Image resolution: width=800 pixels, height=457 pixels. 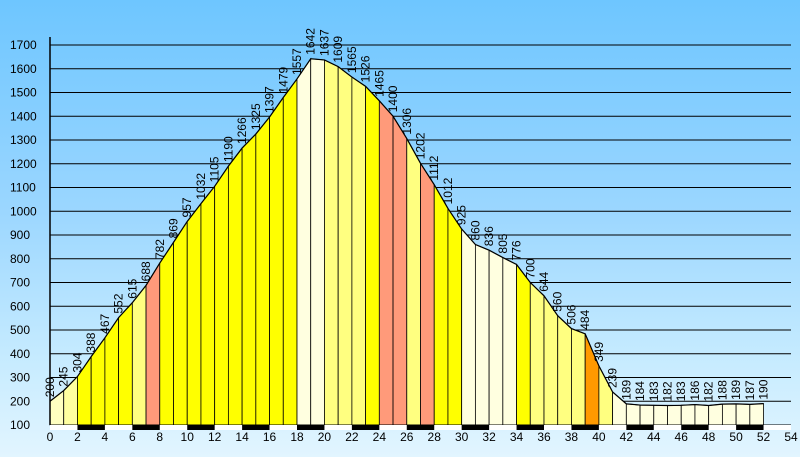 What do you see at coordinates (544, 281) in the screenshot?
I see `elevation-value-label: 644` at bounding box center [544, 281].